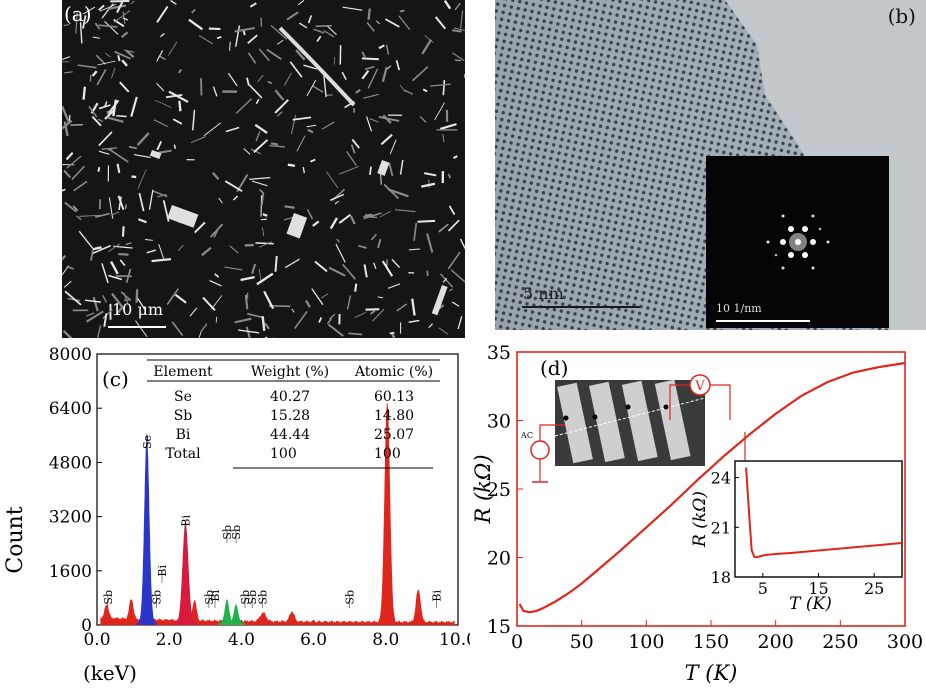 The height and width of the screenshot is (688, 926). What do you see at coordinates (526, 435) in the screenshot?
I see `ac-source-label: AC` at bounding box center [526, 435].